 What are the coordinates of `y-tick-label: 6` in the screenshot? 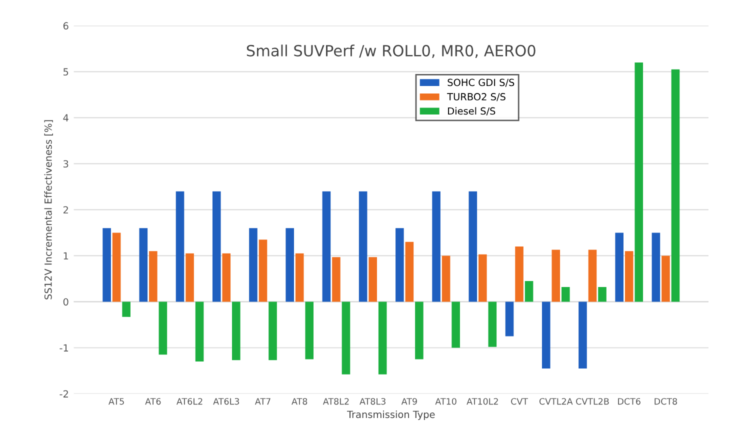 It's located at (65, 26).